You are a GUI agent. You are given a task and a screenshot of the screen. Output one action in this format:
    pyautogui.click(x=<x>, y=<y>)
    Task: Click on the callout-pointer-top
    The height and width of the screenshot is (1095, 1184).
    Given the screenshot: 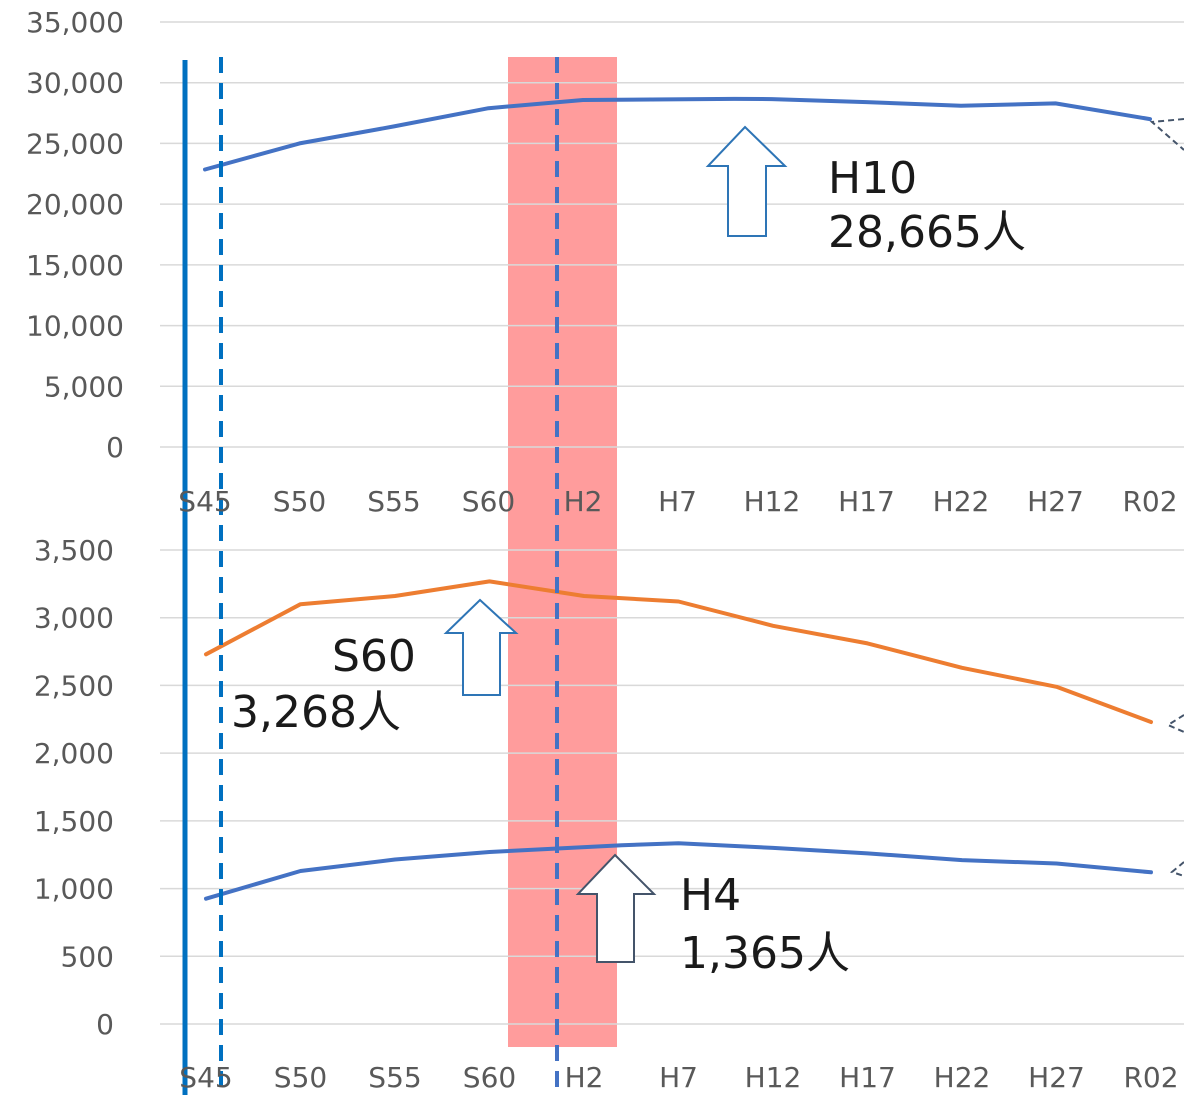 What is the action you would take?
    pyautogui.click(x=1166, y=134)
    